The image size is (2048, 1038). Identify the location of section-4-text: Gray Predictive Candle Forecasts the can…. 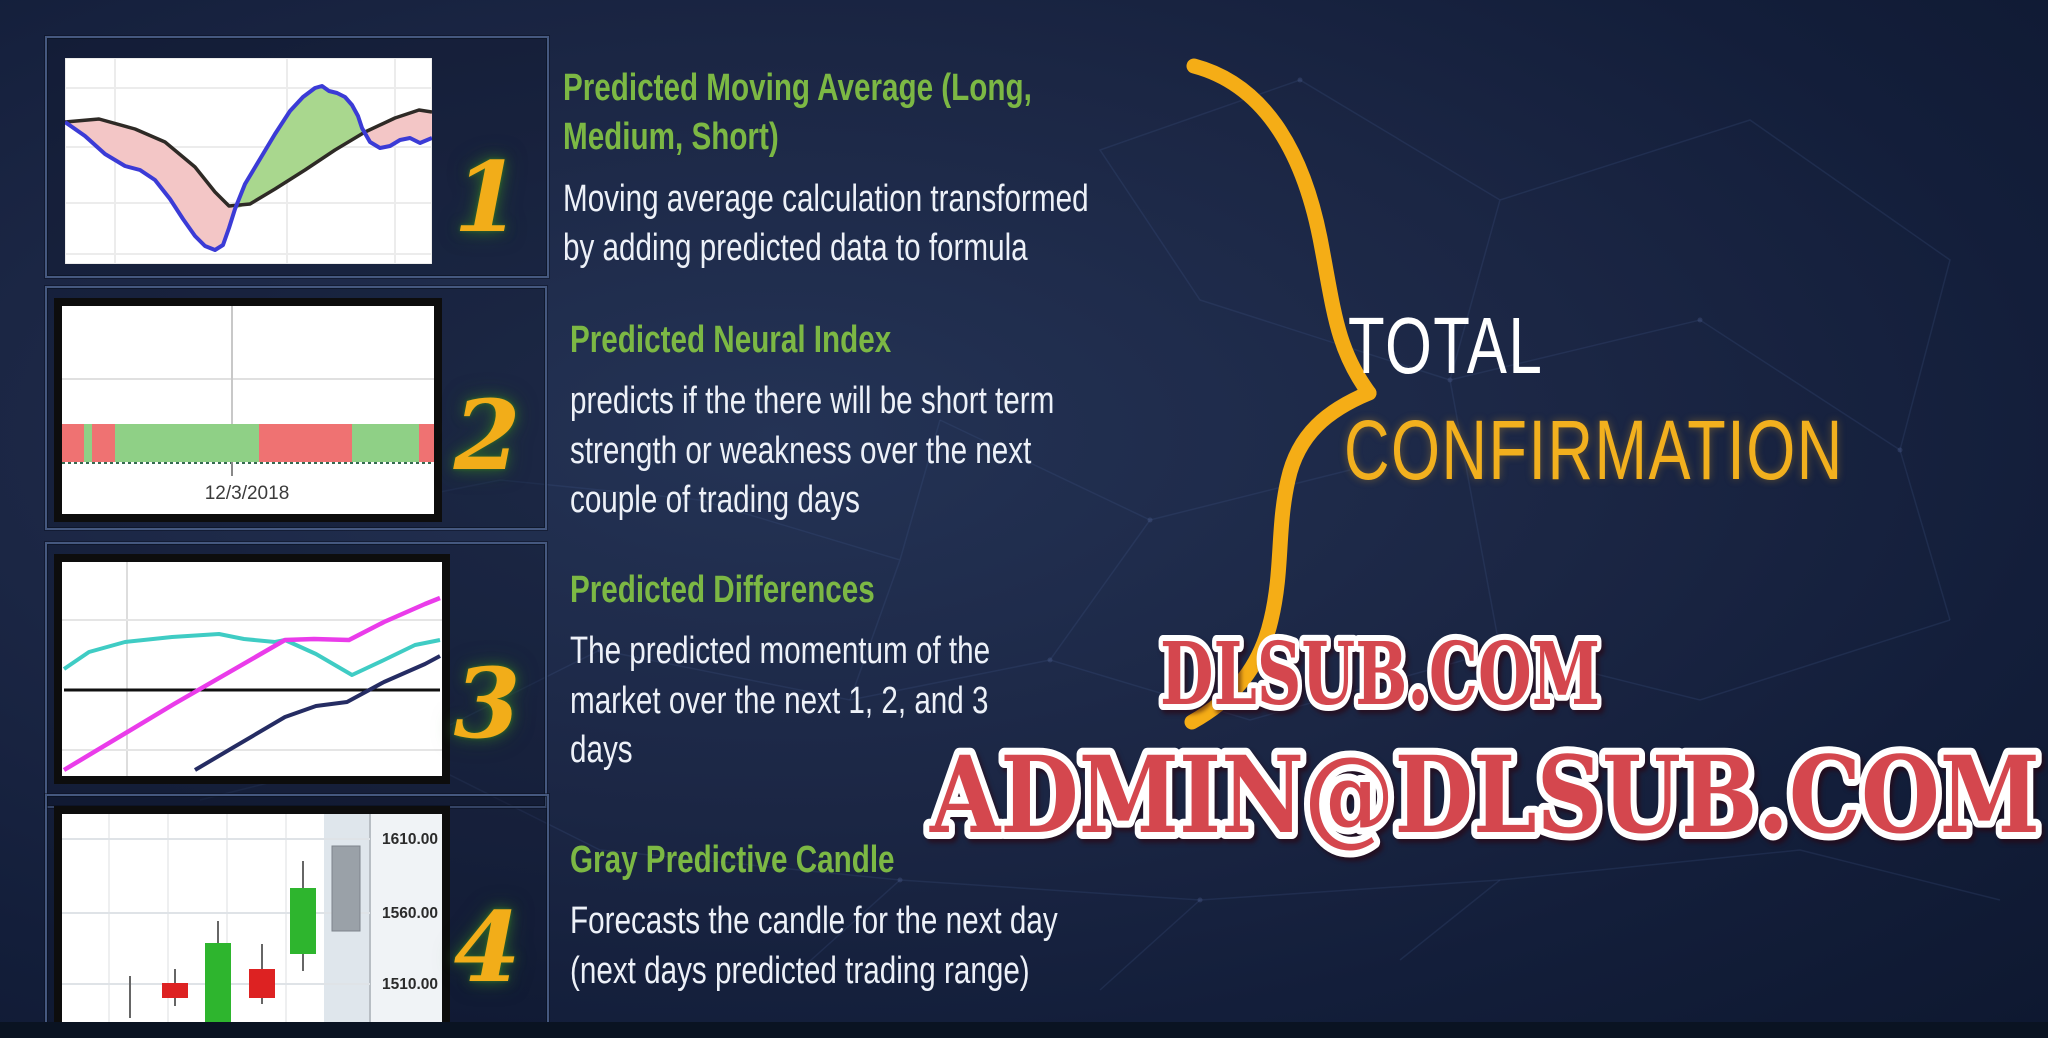
(839, 916).